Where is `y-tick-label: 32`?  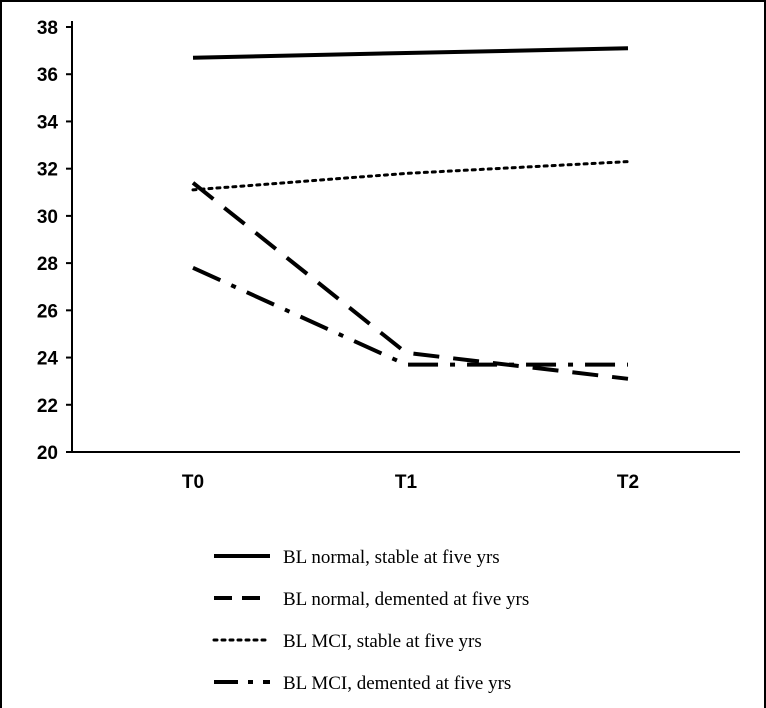 y-tick-label: 32 is located at coordinates (47, 170).